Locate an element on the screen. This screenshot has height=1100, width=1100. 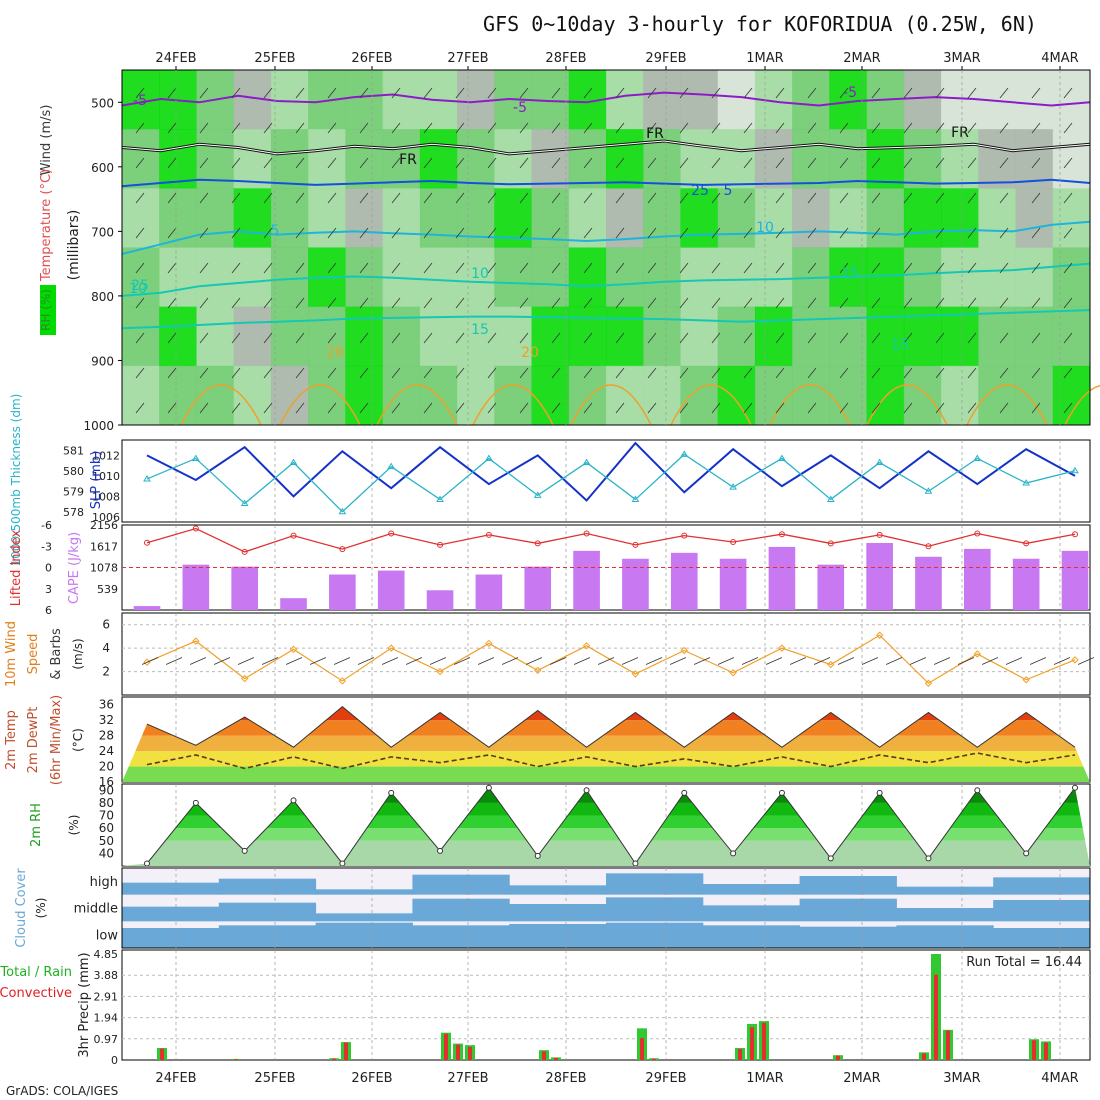
precip-convective-bar is located at coordinates (458, 1052).